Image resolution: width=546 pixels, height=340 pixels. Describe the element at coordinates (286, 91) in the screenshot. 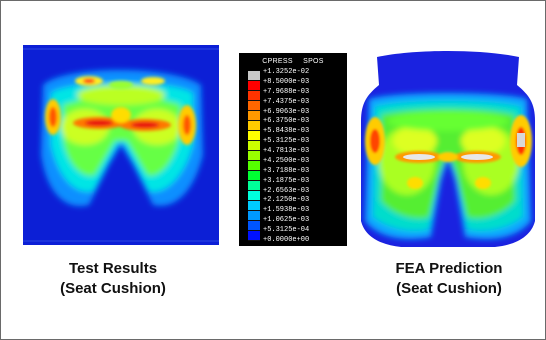

I see `legend-value-label: +7.9688e-03` at that location.